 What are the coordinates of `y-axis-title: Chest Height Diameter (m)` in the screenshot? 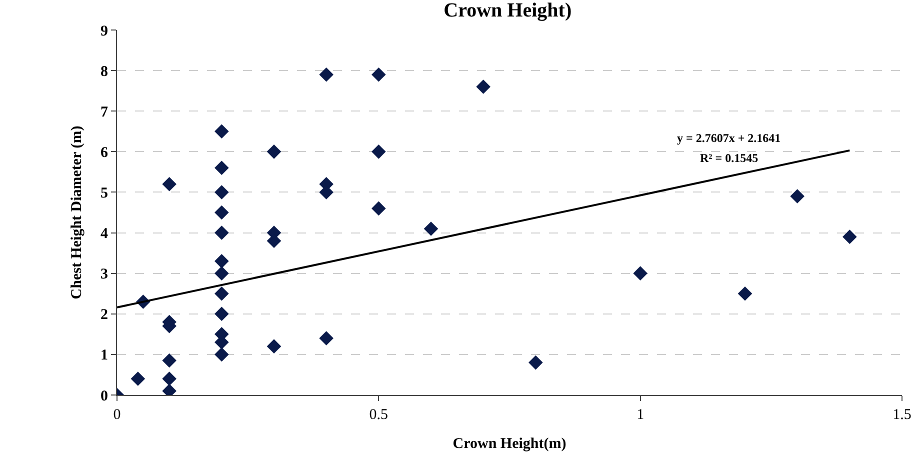 It's located at (76, 213).